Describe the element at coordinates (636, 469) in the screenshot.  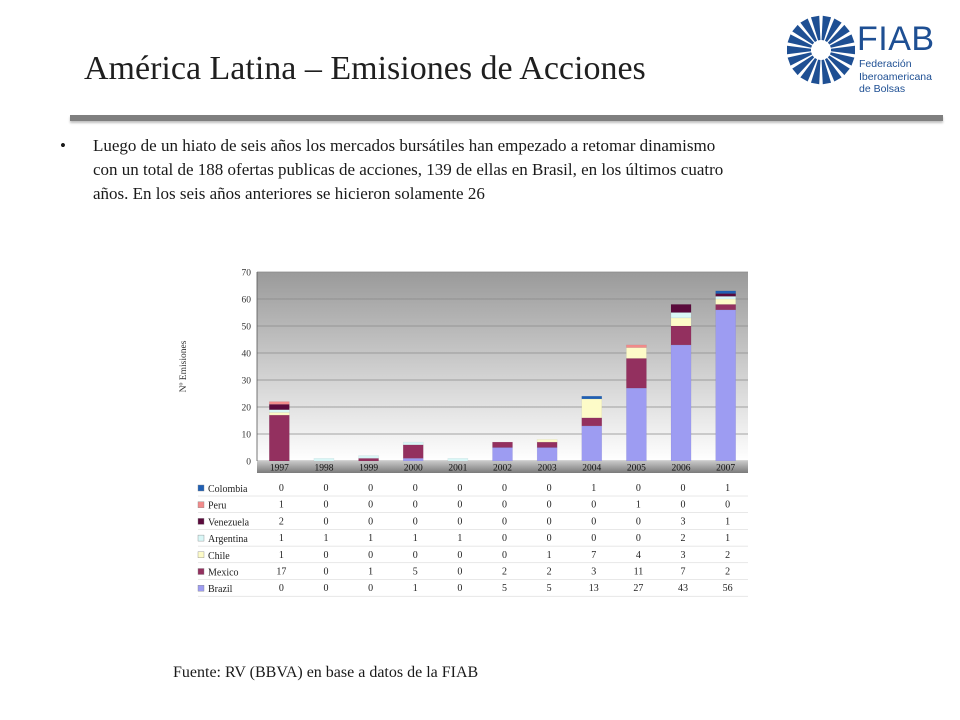
I see `x-tick-label: 2005` at that location.